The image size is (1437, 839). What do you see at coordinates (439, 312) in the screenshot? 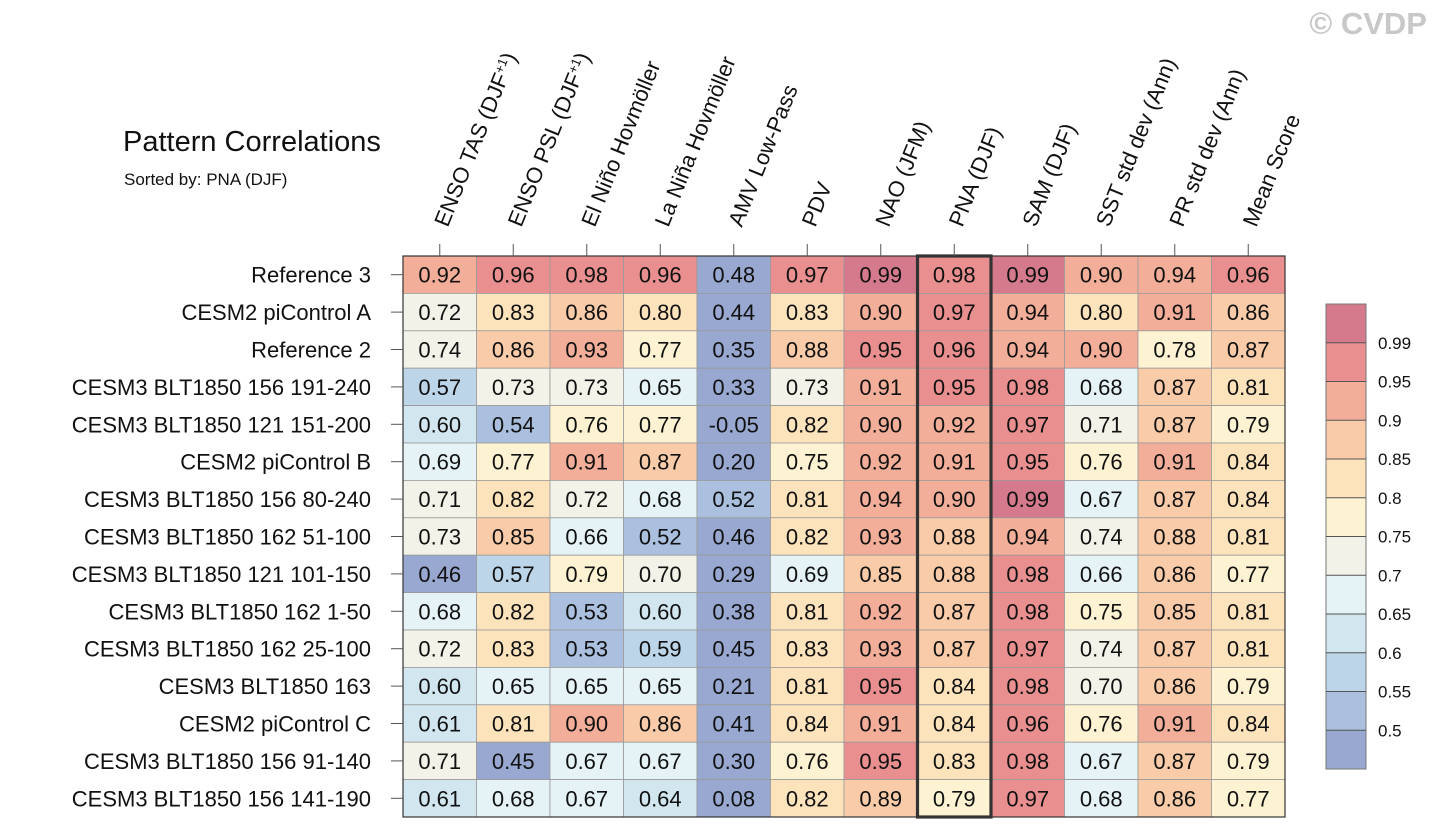
I see `cell-value-label: 0.72` at bounding box center [439, 312].